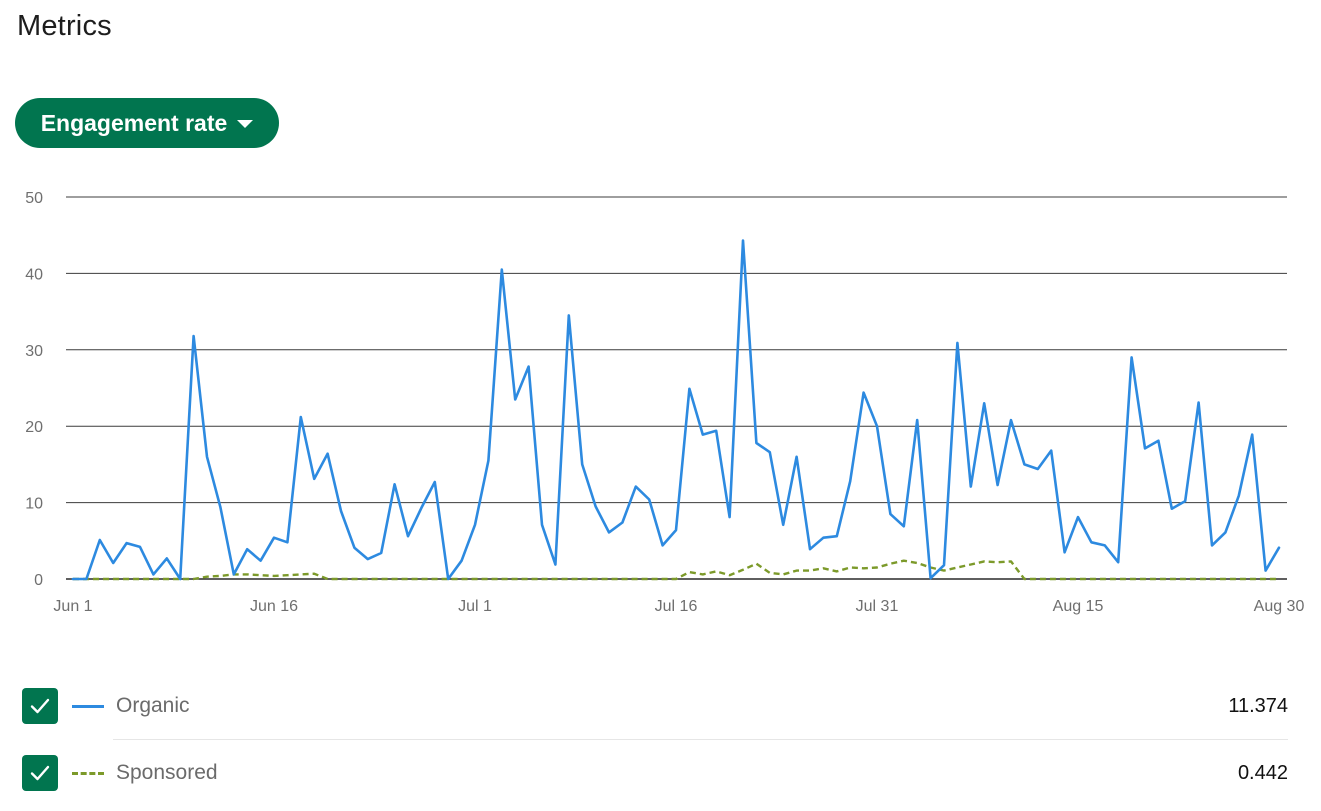  Describe the element at coordinates (274, 606) in the screenshot. I see `x-tick-label: Jun 16` at that location.